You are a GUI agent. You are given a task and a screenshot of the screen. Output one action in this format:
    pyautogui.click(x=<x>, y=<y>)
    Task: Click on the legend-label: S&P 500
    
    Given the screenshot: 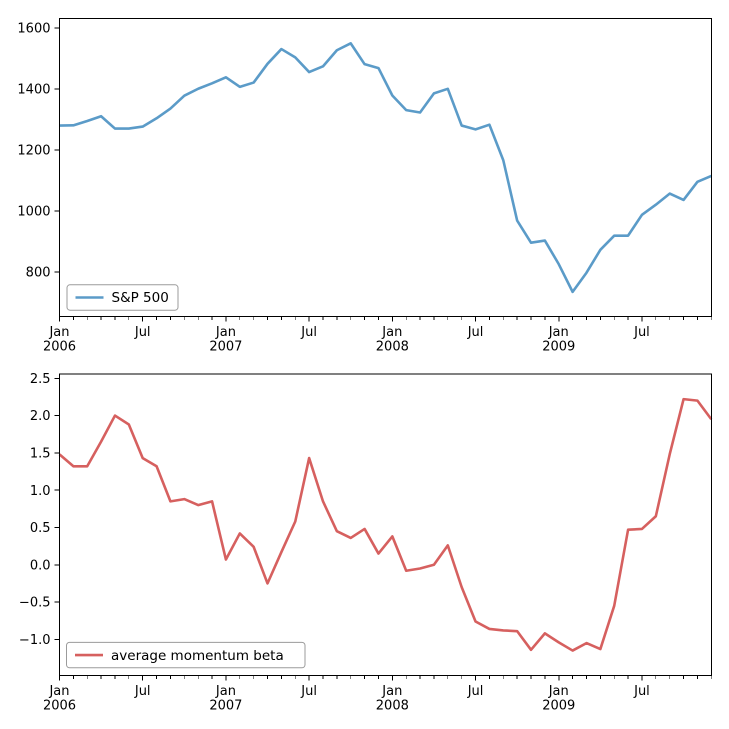 What is the action you would take?
    pyautogui.click(x=140, y=298)
    